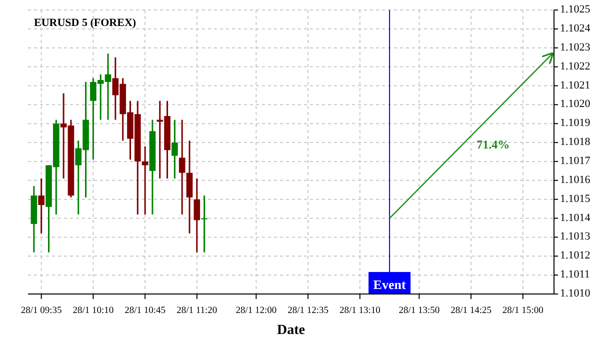 The image size is (600, 340). What do you see at coordinates (308, 311) in the screenshot?
I see `x-tick-label: 28/1 12:35` at bounding box center [308, 311].